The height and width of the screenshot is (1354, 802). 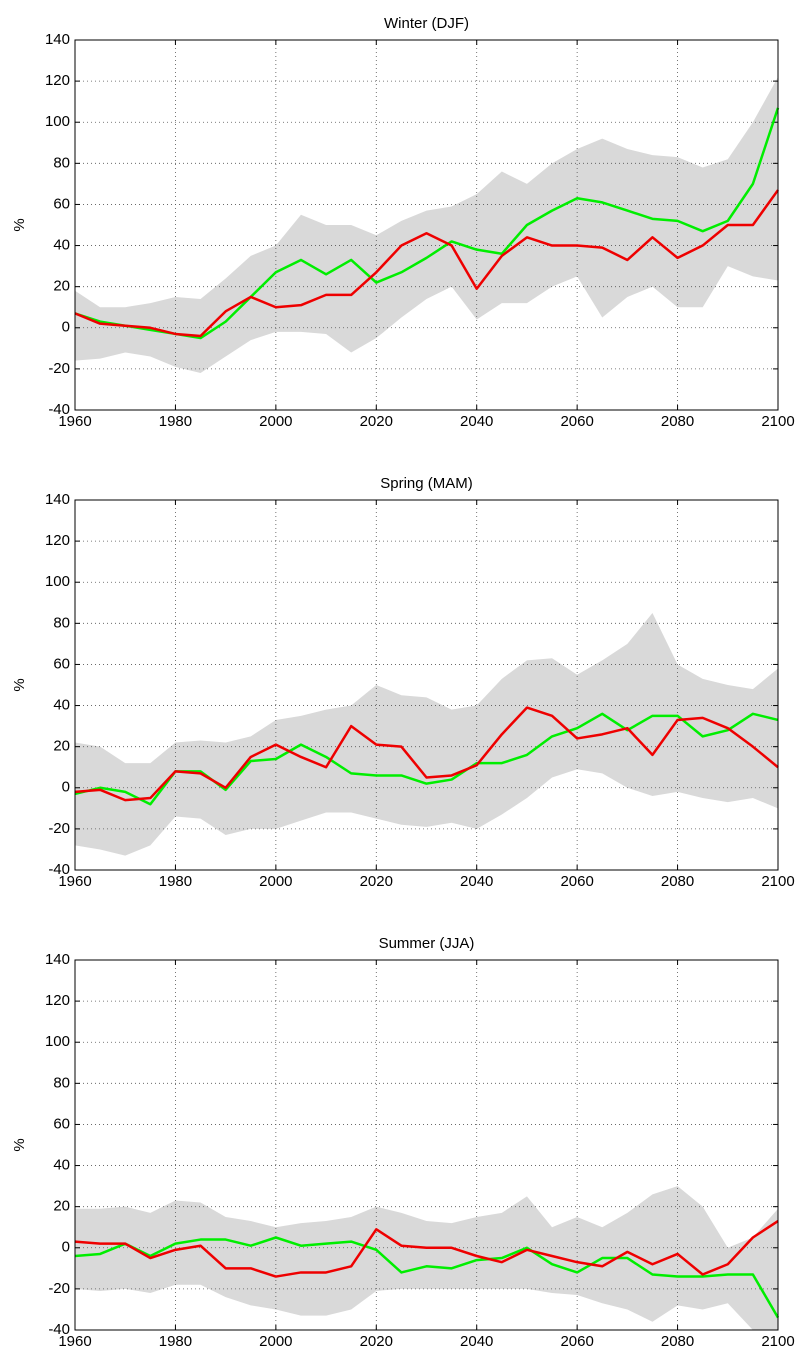 I want to click on chart-title: Spring (MAM), so click(x=426, y=483).